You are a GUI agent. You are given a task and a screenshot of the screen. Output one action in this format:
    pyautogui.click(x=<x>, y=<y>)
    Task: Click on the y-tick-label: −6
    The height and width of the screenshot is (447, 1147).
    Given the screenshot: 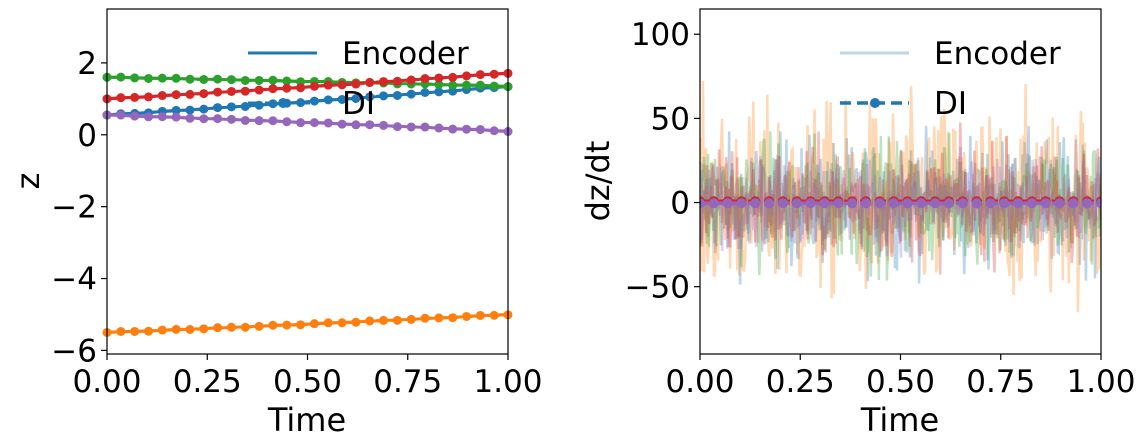 What is the action you would take?
    pyautogui.click(x=74, y=351)
    